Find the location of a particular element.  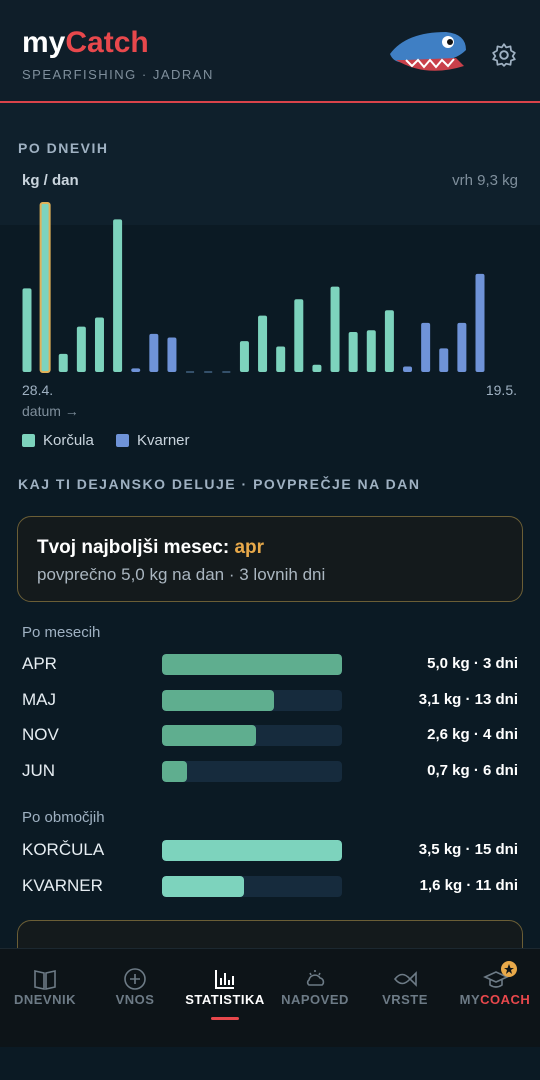

row-label: NOV is located at coordinates (40, 735).